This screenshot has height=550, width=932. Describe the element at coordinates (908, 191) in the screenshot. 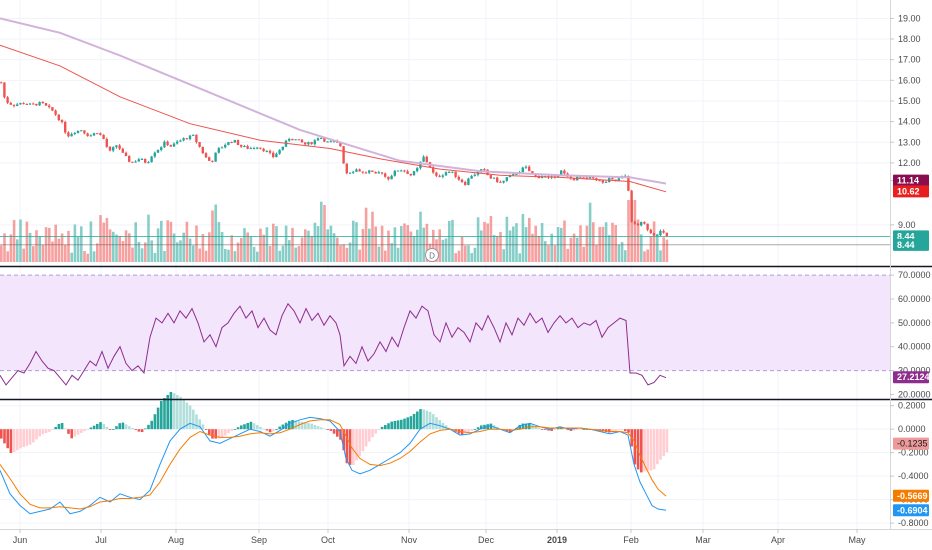

I see `price-tag: 10.62` at that location.